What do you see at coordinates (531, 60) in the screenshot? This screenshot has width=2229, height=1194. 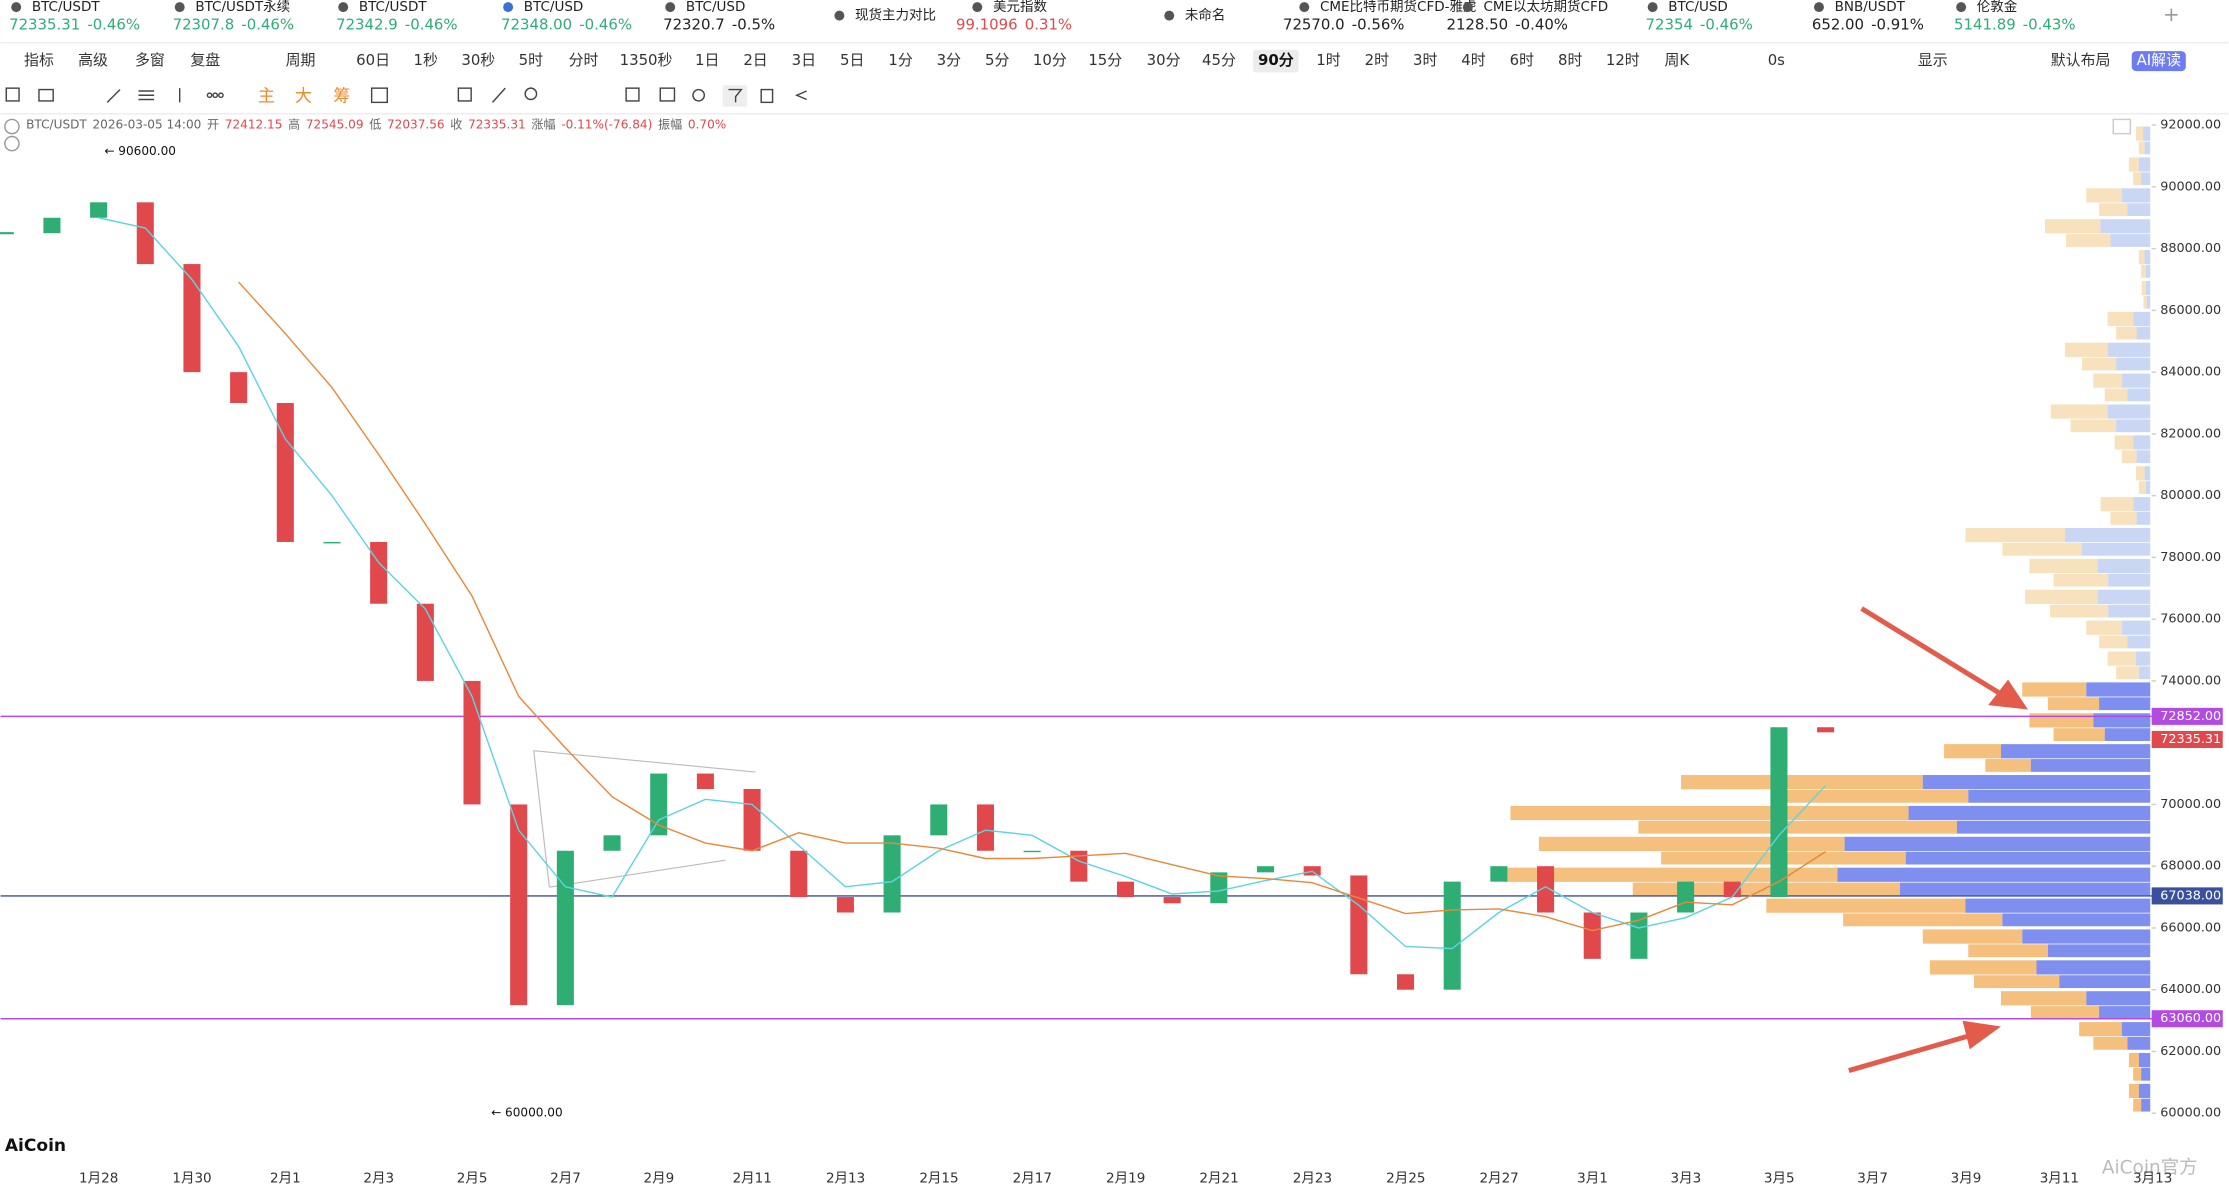 I see `toolbar-item: 5时` at bounding box center [531, 60].